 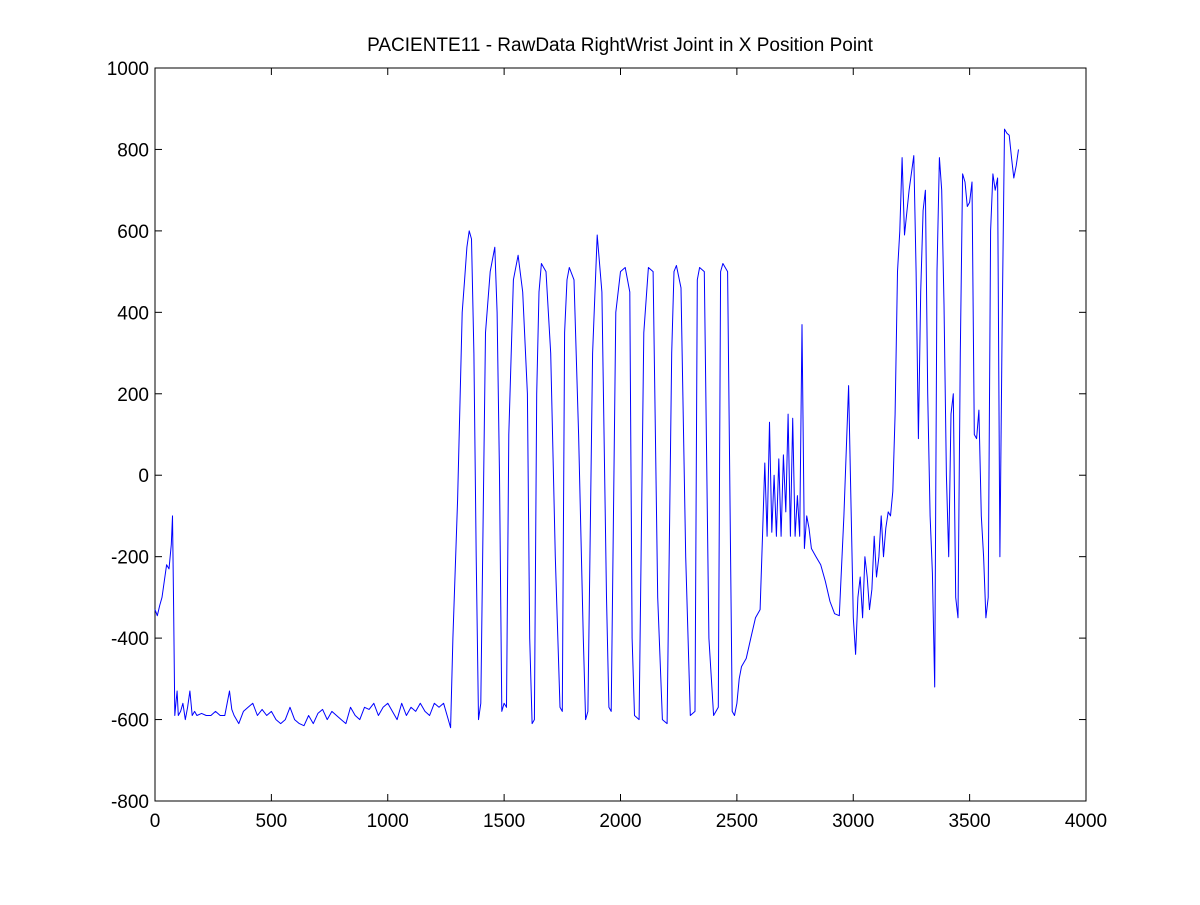 What do you see at coordinates (130, 639) in the screenshot?
I see `y-tick-label: -400` at bounding box center [130, 639].